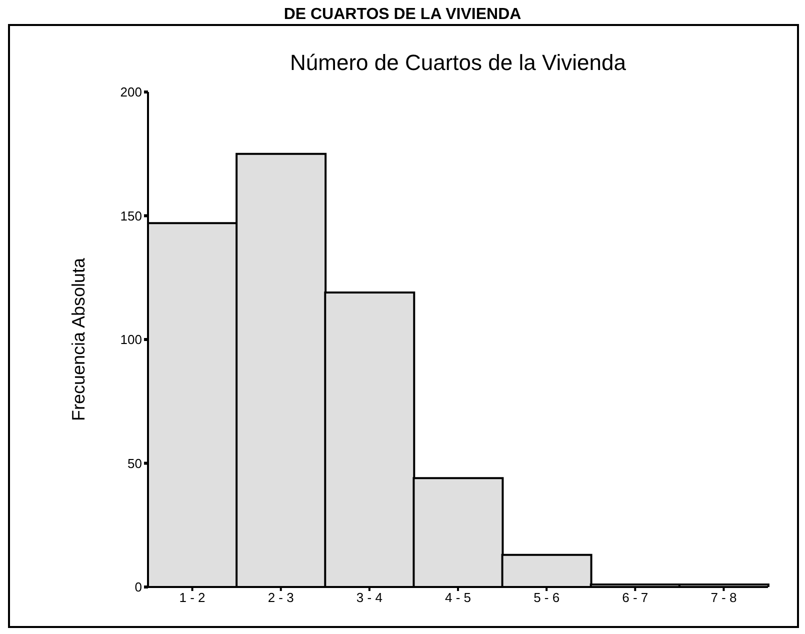 The height and width of the screenshot is (634, 805). What do you see at coordinates (138, 587) in the screenshot?
I see `y-tick-label: 0` at bounding box center [138, 587].